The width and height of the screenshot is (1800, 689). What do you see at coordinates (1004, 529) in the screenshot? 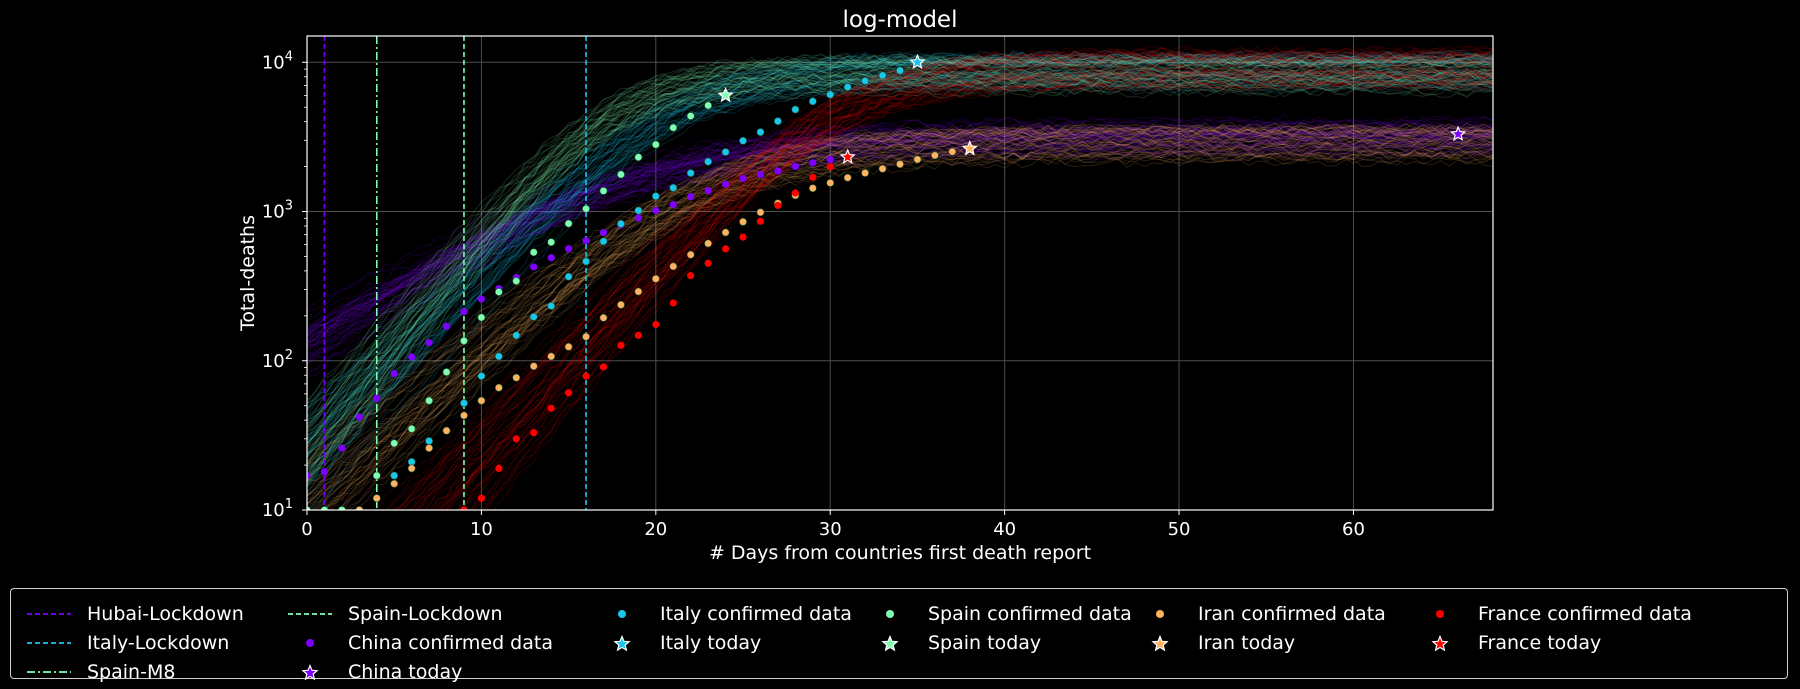
I see `x-tick-label: 40` at bounding box center [1004, 529].